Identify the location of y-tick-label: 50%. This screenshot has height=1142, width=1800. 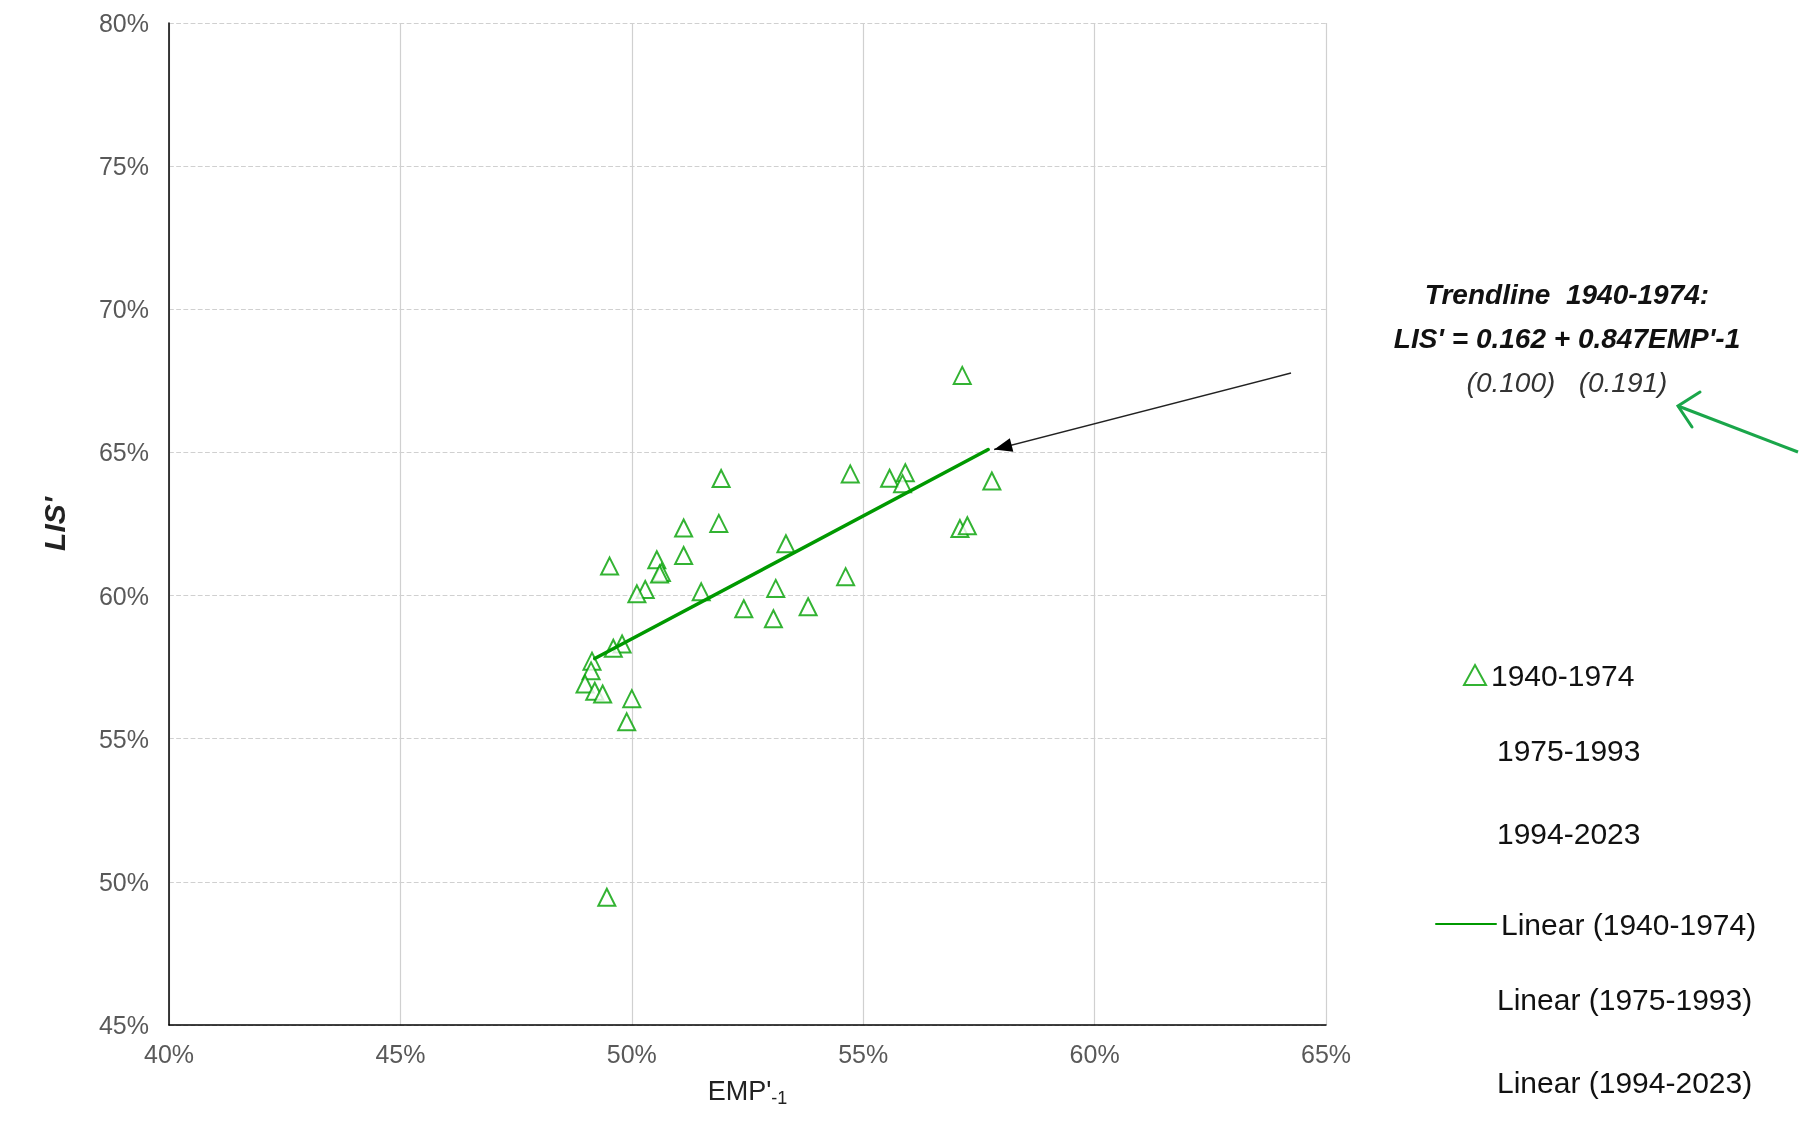
(123, 881).